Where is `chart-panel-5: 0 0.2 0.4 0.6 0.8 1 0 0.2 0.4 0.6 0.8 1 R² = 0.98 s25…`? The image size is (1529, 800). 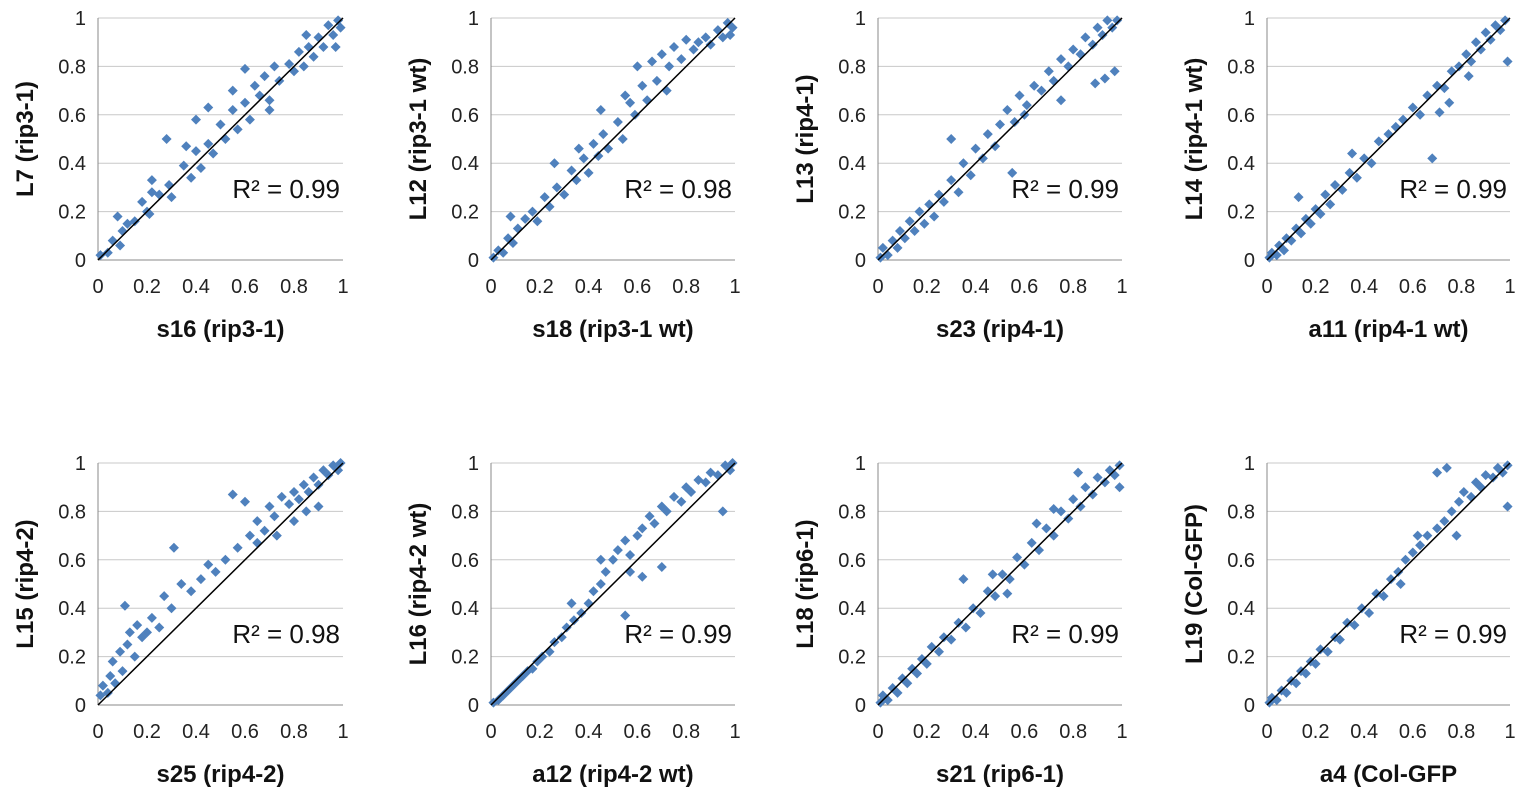
chart-panel-5: 0 0.2 0.4 0.6 0.8 1 0 0.2 0.4 0.6 0.8 1 R² = 0.98 s25… is located at coordinates (180, 620).